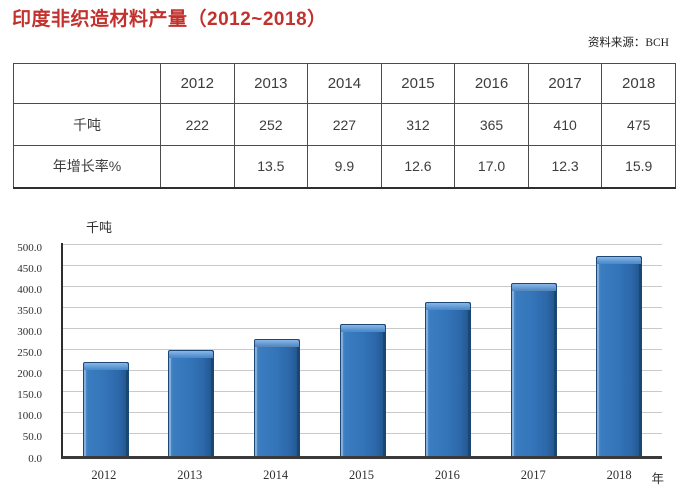  What do you see at coordinates (342, 25) in the screenshot?
I see `header: 印度非织造材料产量（2012~2018） 资料来源：BCH` at bounding box center [342, 25].